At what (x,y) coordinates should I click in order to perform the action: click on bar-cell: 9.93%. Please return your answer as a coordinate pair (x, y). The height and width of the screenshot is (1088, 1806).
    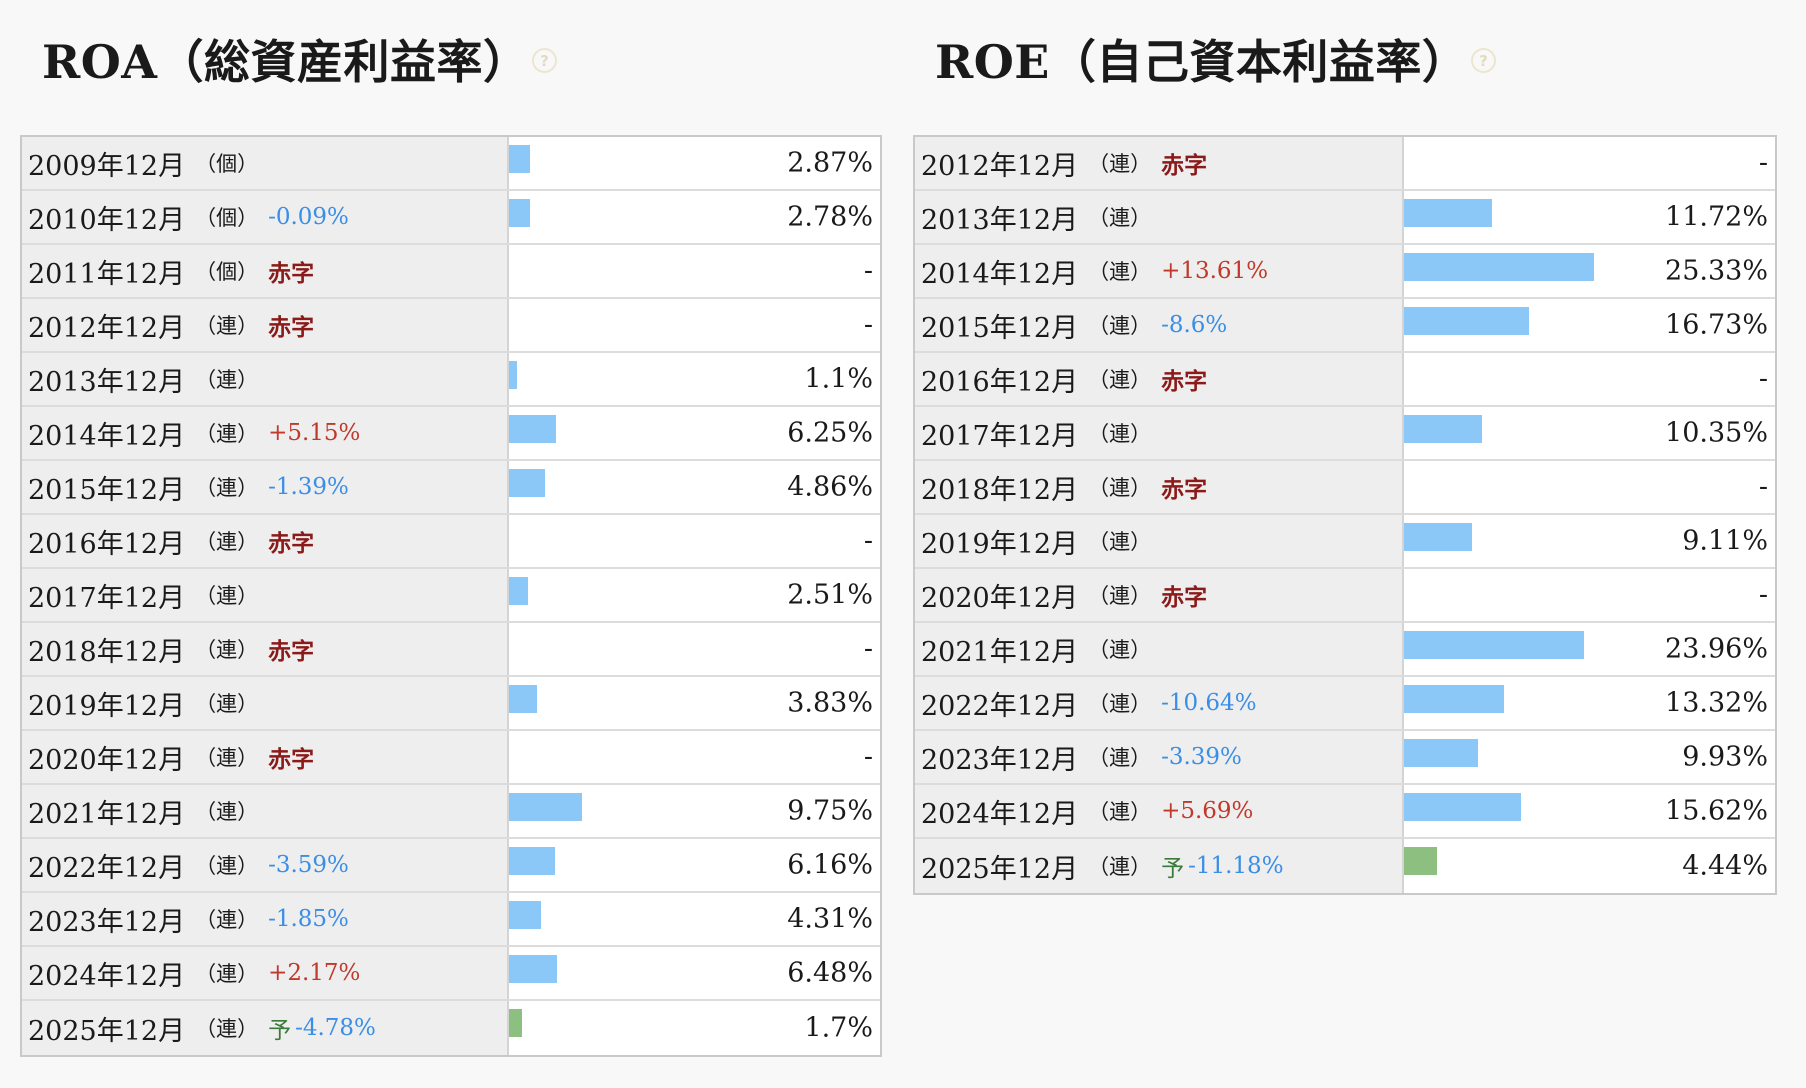
    Looking at the image, I should click on (1589, 757).